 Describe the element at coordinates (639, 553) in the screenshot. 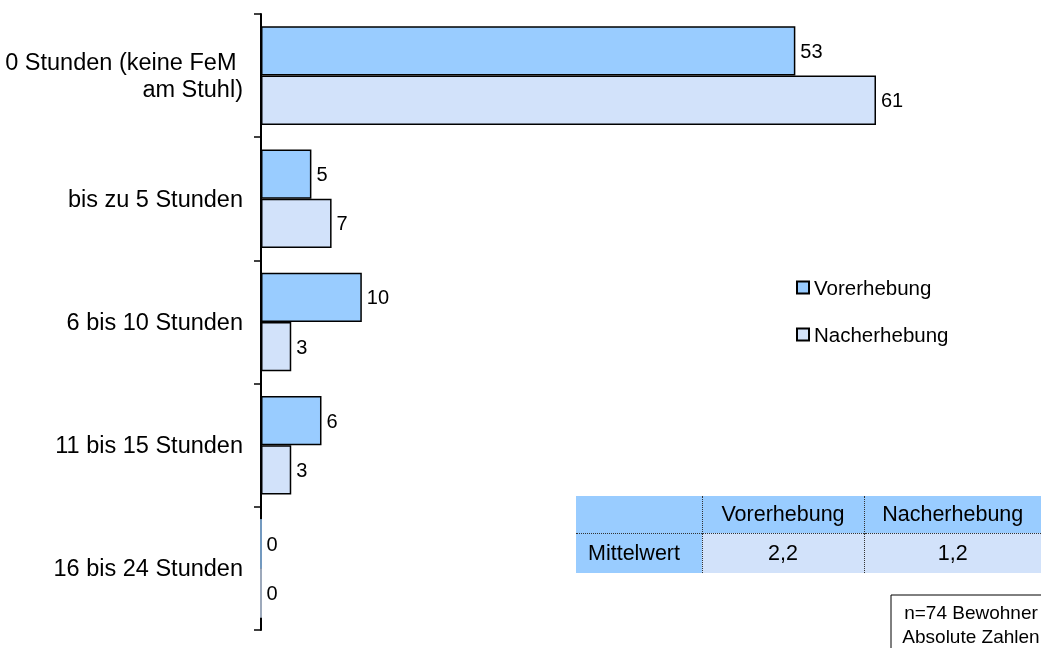

I see `series-label: Mittelwert` at that location.